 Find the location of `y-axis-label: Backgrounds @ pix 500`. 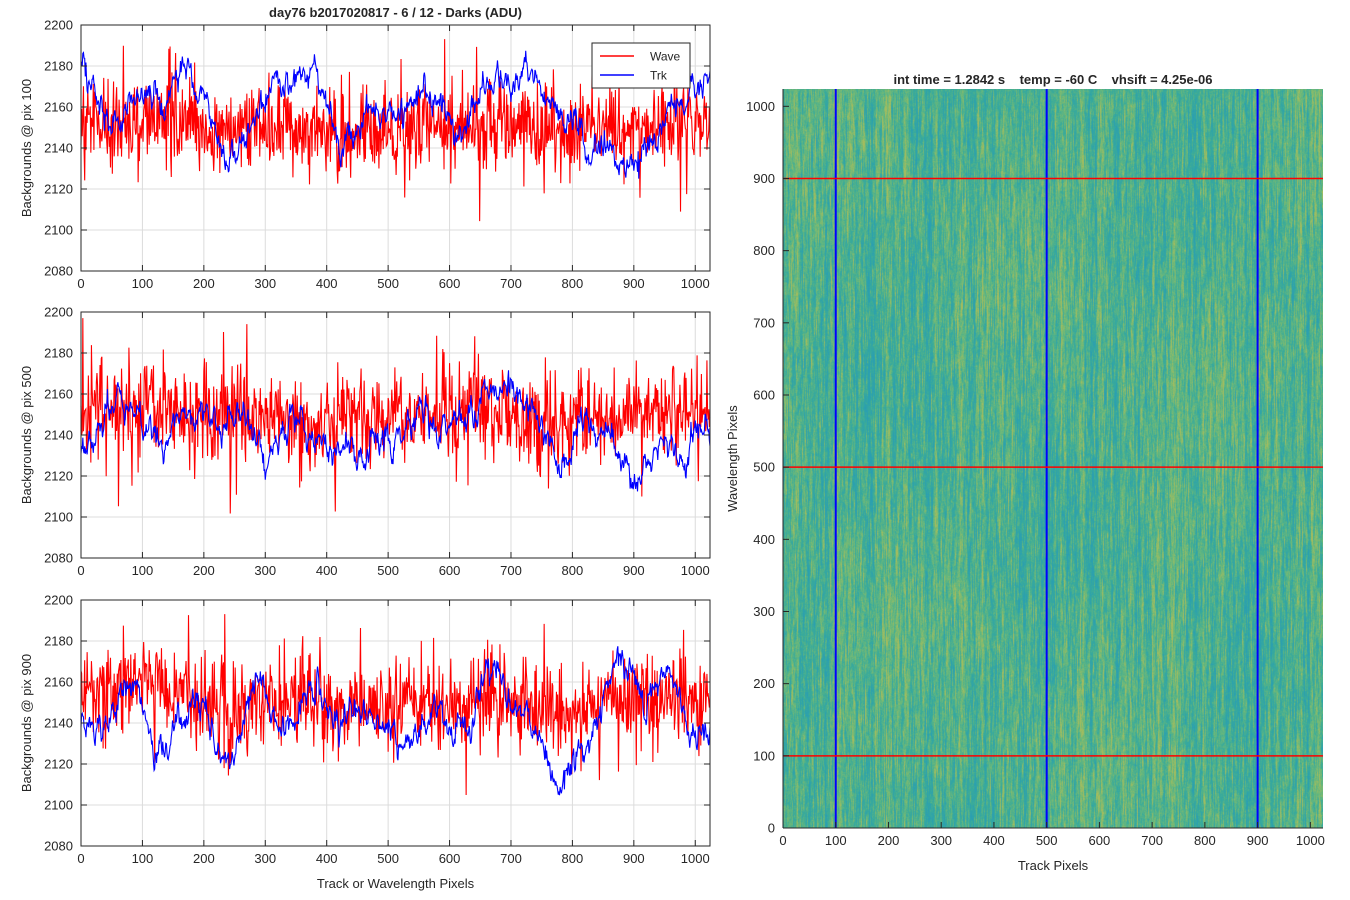

y-axis-label: Backgrounds @ pix 500 is located at coordinates (26, 435).